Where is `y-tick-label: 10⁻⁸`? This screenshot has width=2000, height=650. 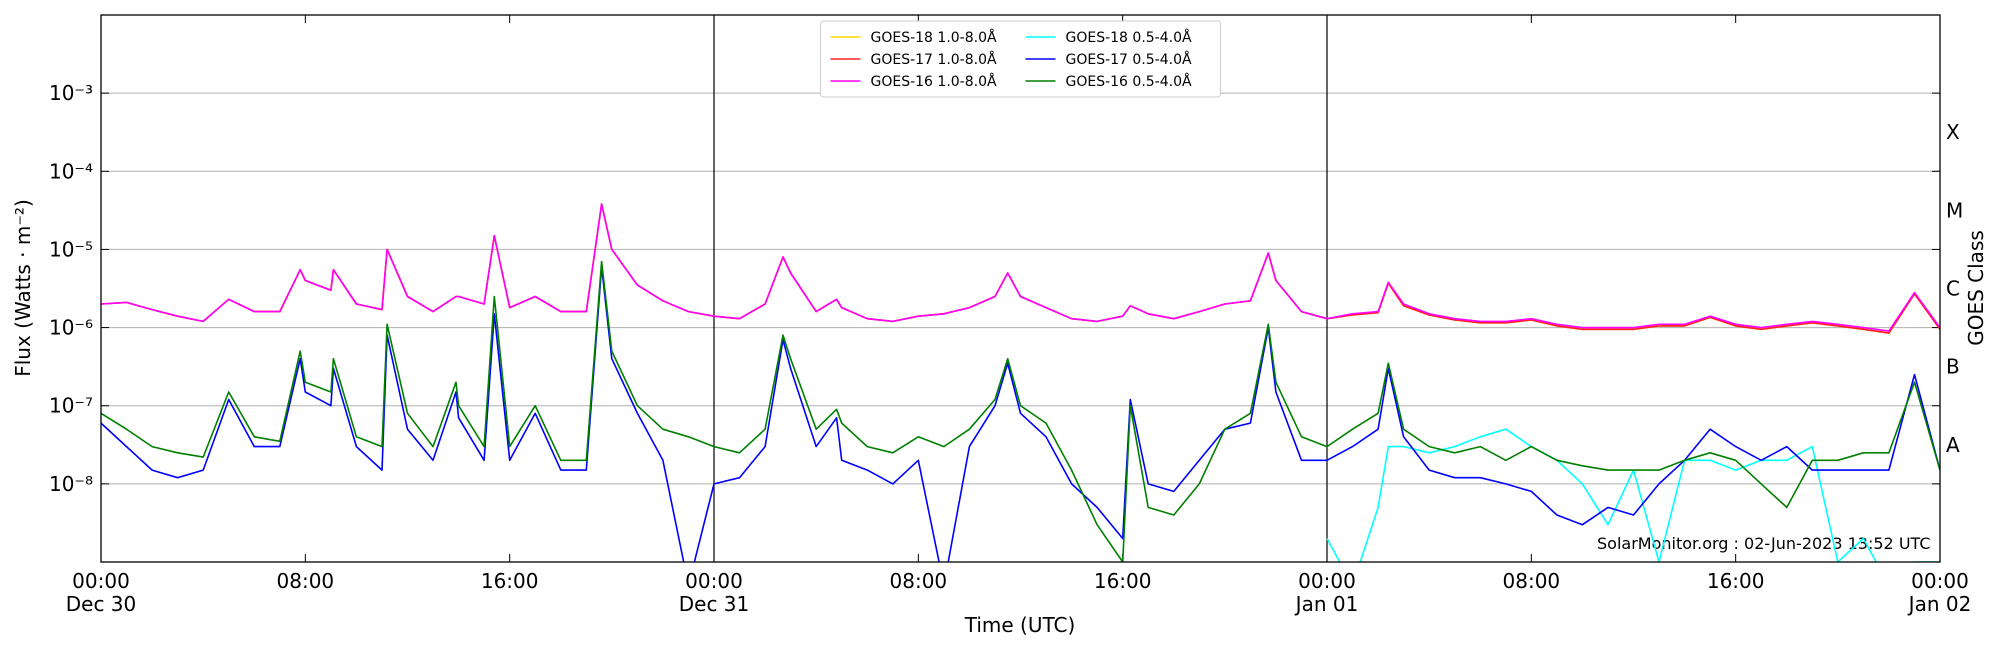 y-tick-label: 10⁻⁸ is located at coordinates (71, 484).